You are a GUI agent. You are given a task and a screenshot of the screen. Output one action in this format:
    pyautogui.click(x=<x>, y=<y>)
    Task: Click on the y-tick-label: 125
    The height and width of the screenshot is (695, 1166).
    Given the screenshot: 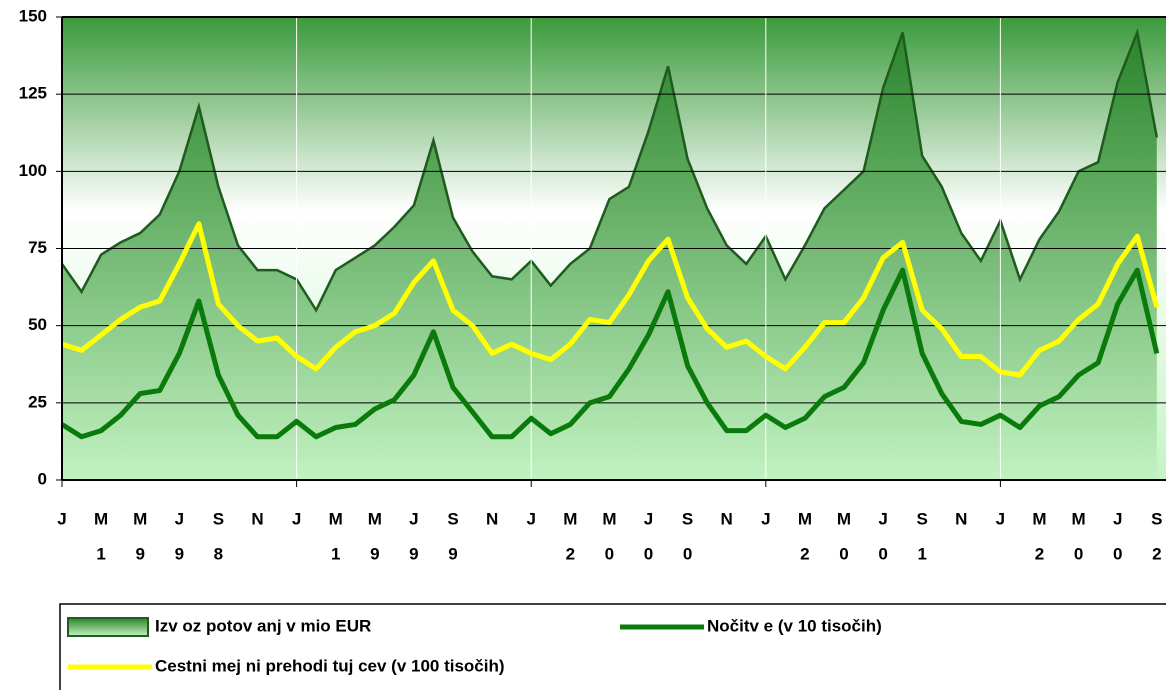 What is the action you would take?
    pyautogui.click(x=33, y=93)
    